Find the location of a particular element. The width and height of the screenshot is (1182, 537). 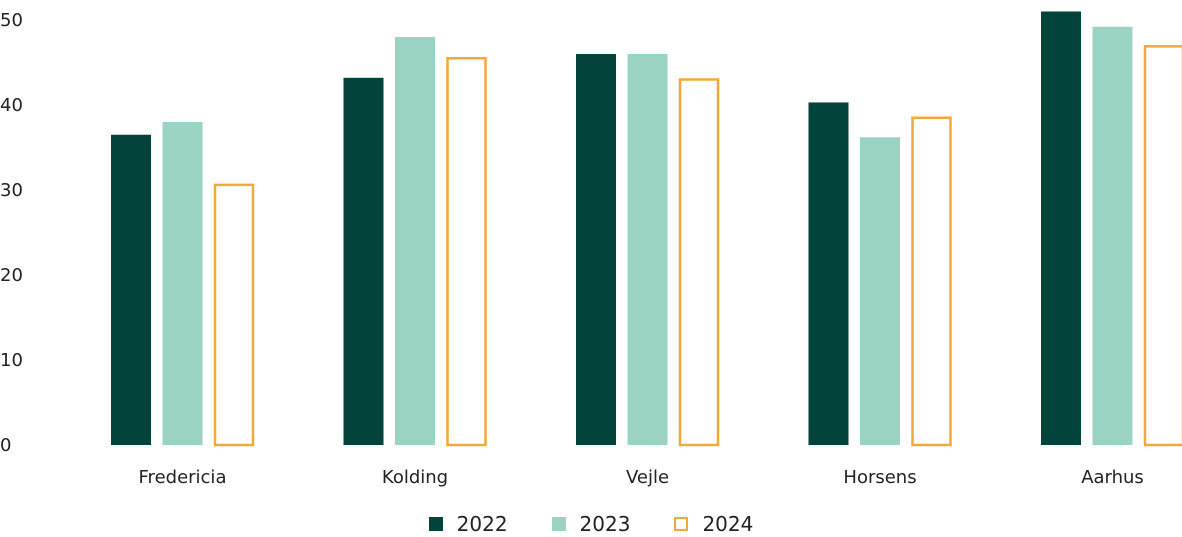

legend-label-2024: 2024 is located at coordinates (728, 524).